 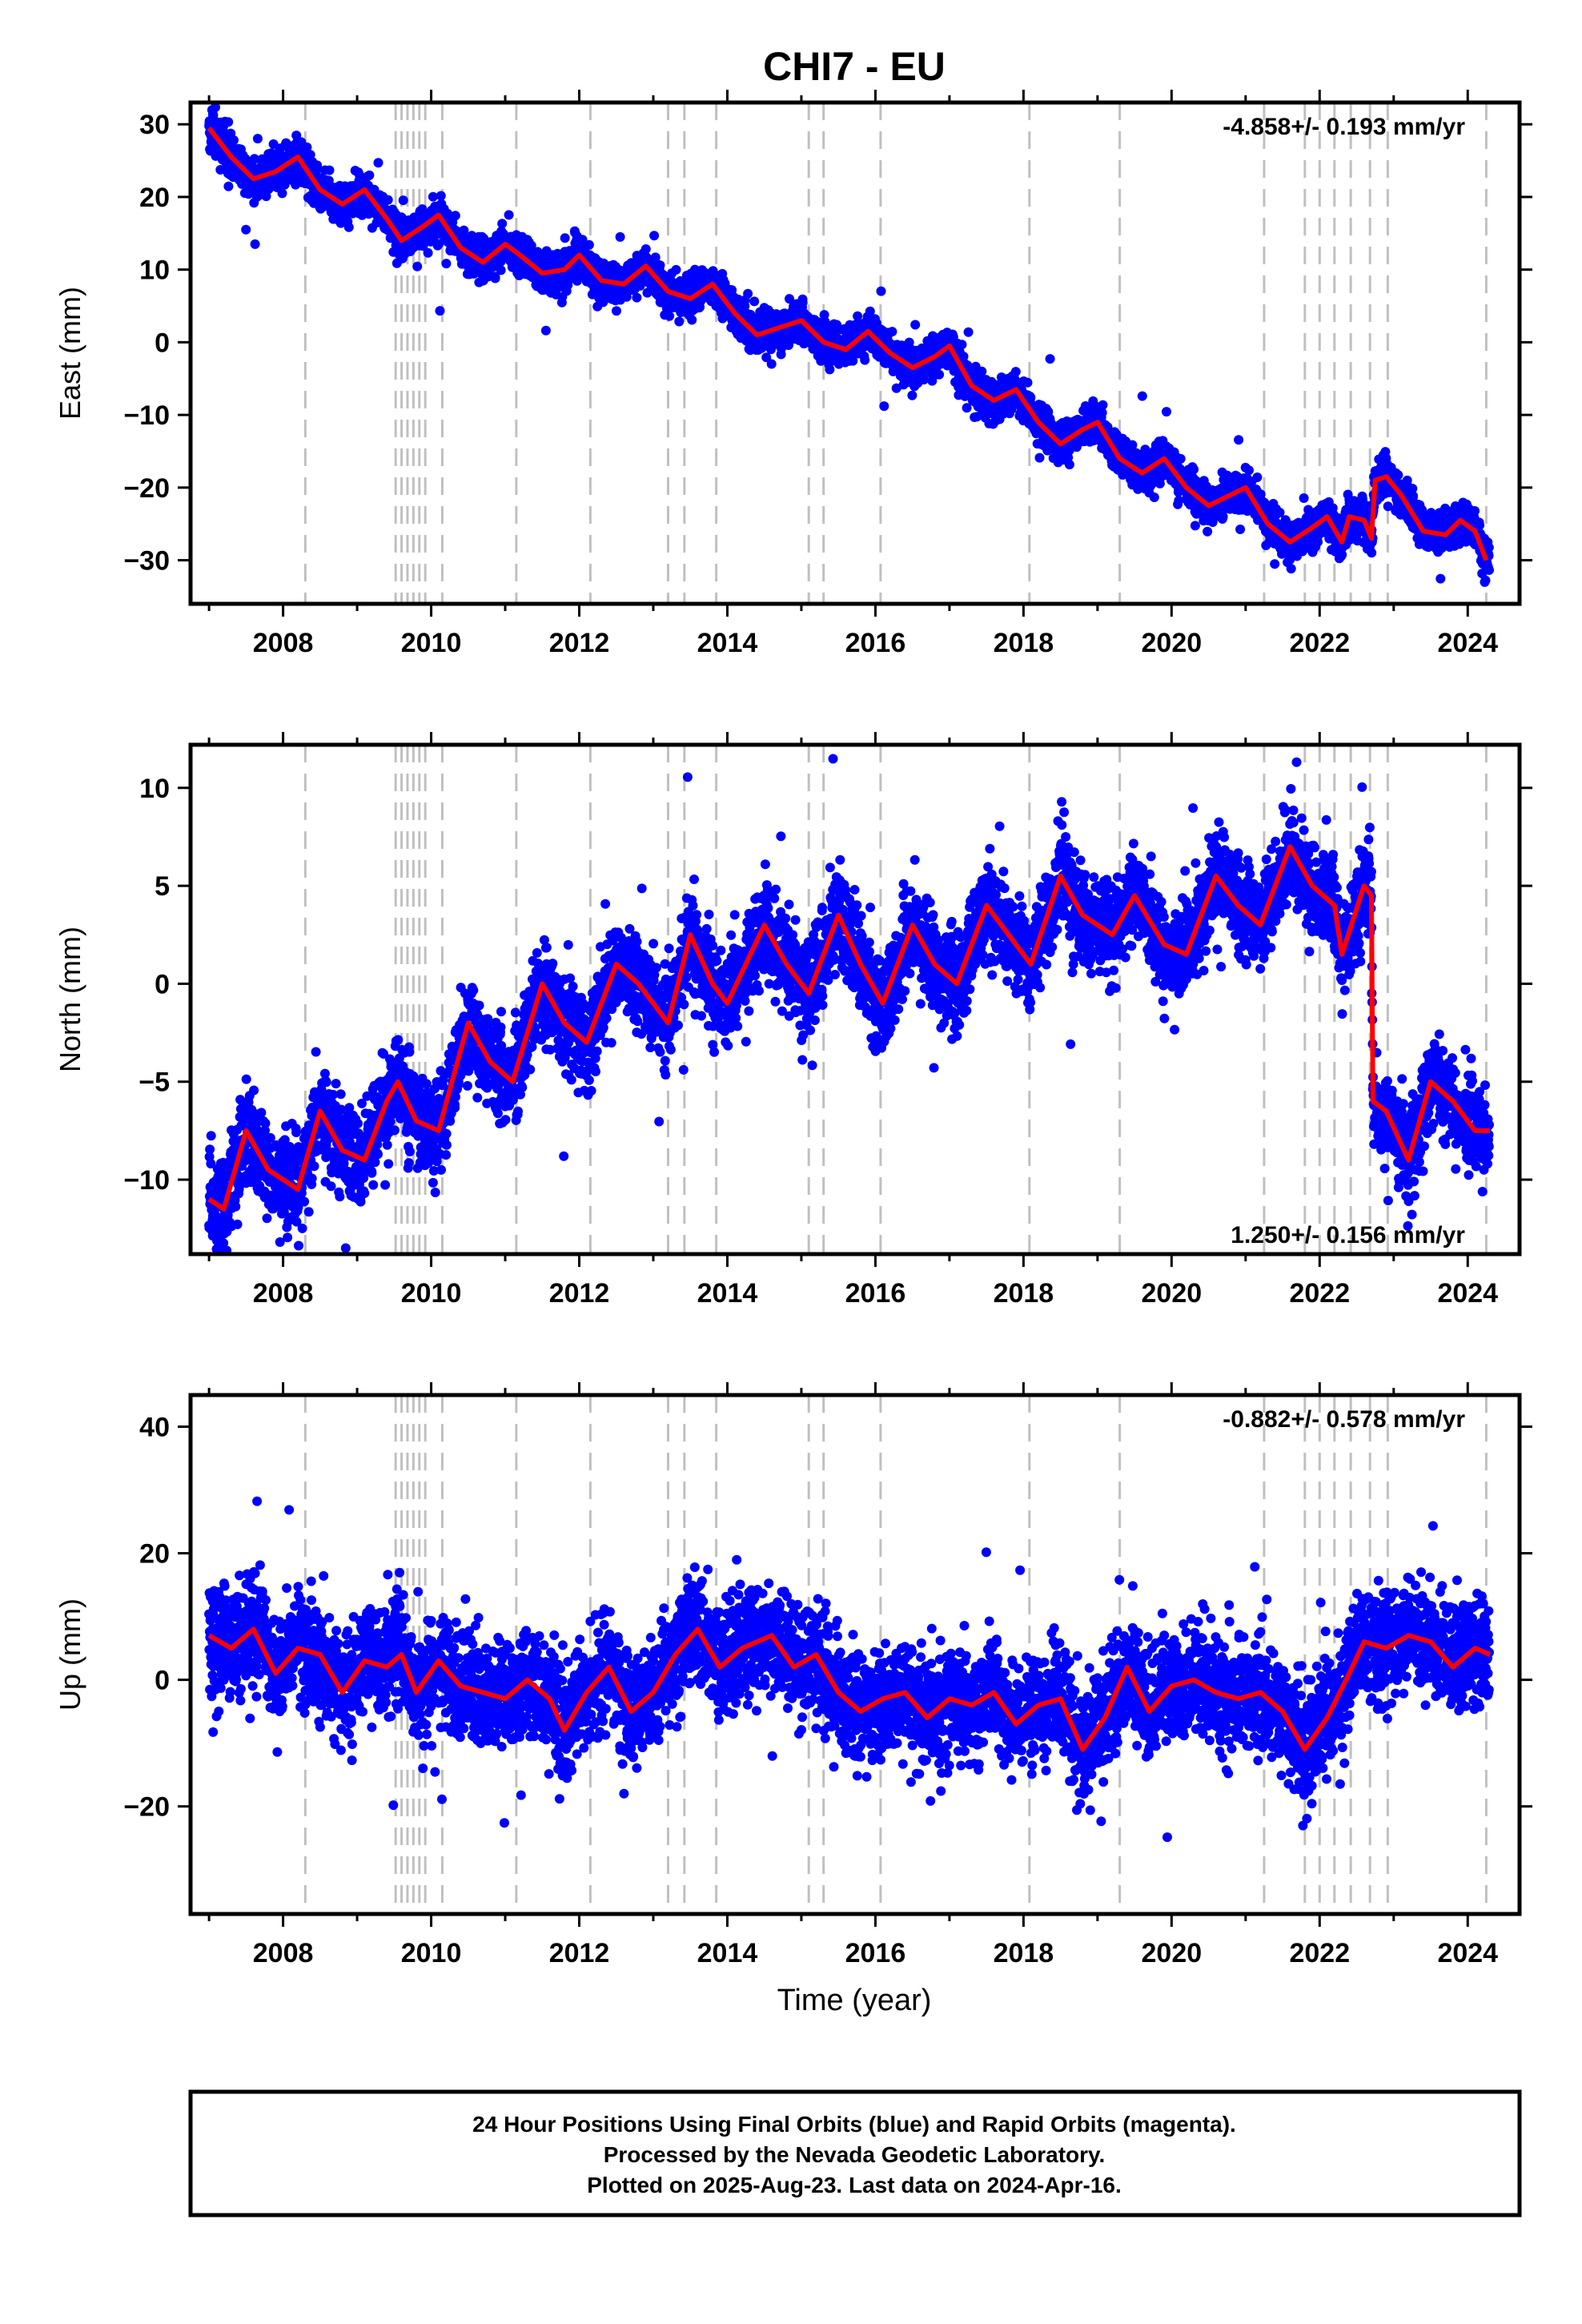 What do you see at coordinates (854, 66) in the screenshot?
I see `chart-title: CHI7 - EU` at bounding box center [854, 66].